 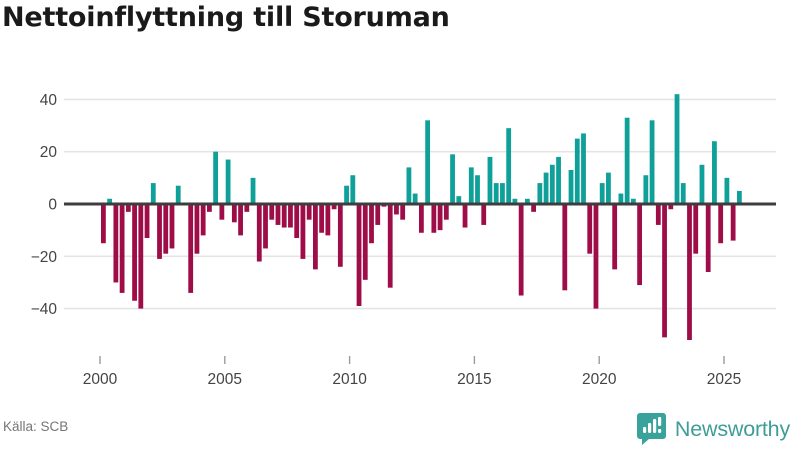 I want to click on x-axis-tick-label: 2005, so click(x=225, y=379).